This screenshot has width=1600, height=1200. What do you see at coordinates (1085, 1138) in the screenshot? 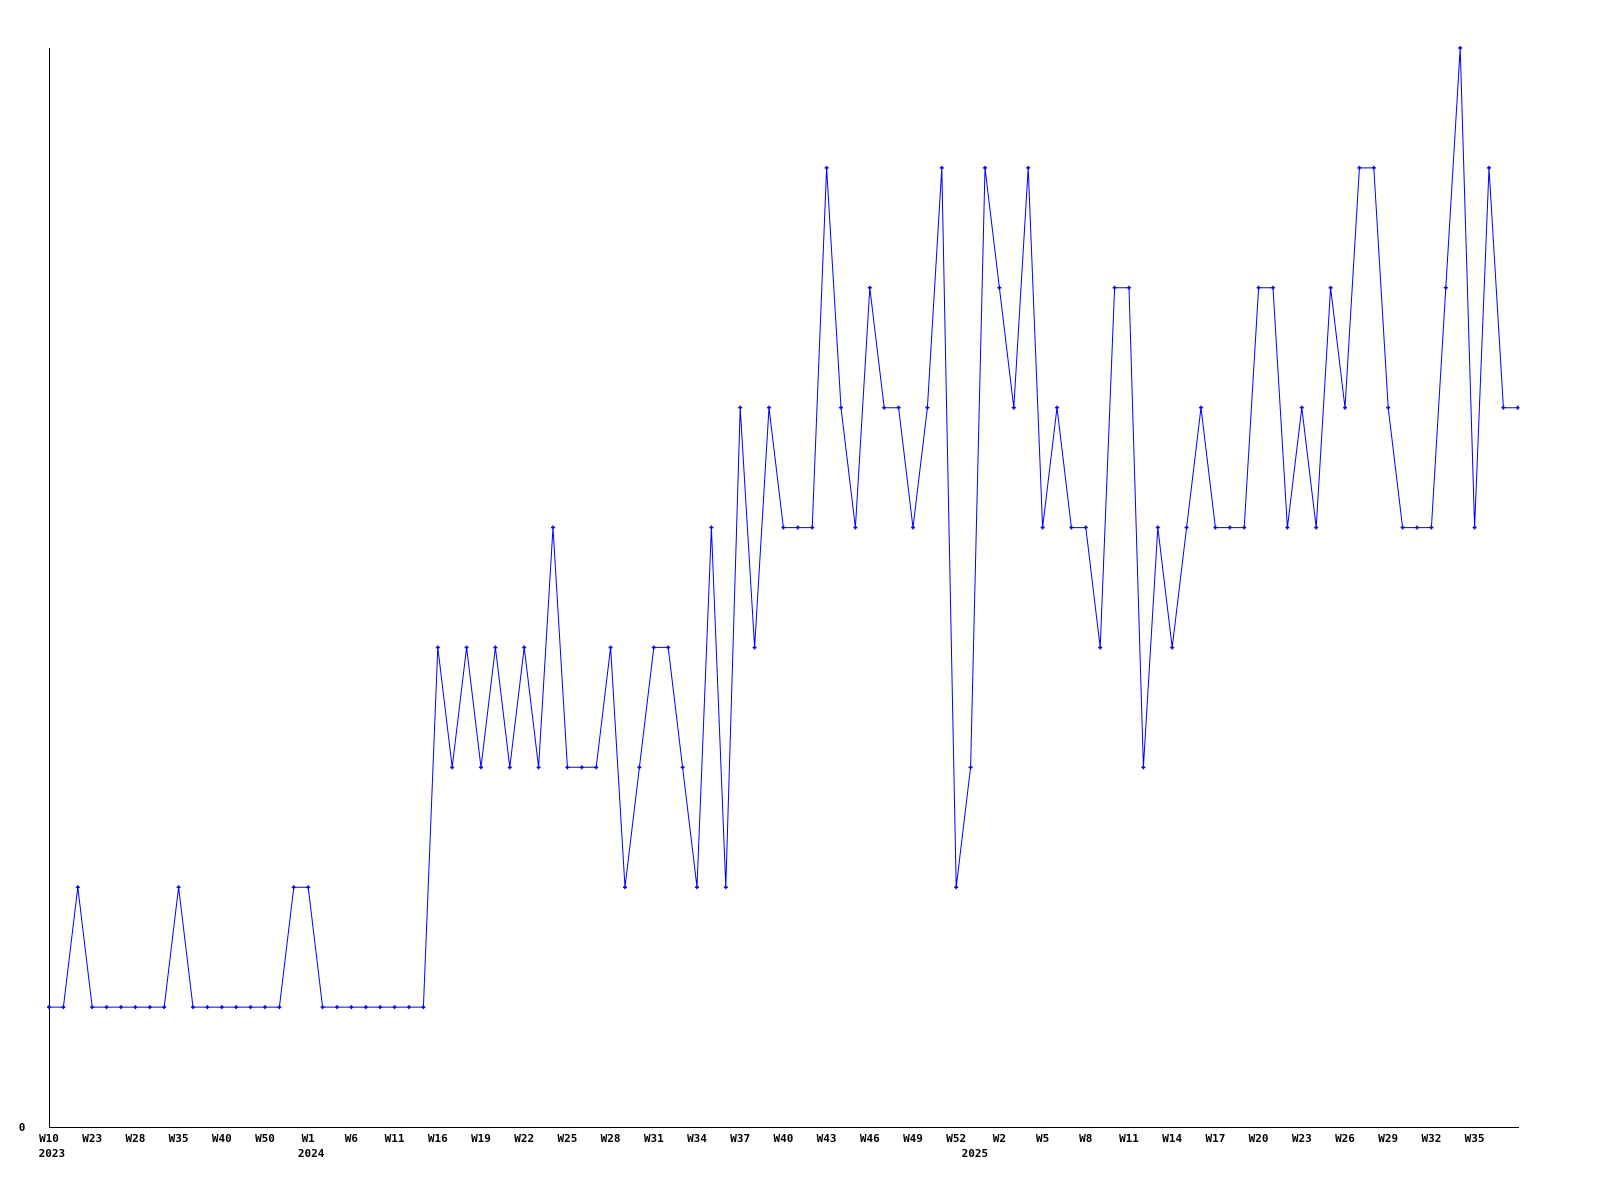
I see `x-tick-label: W8` at bounding box center [1085, 1138].